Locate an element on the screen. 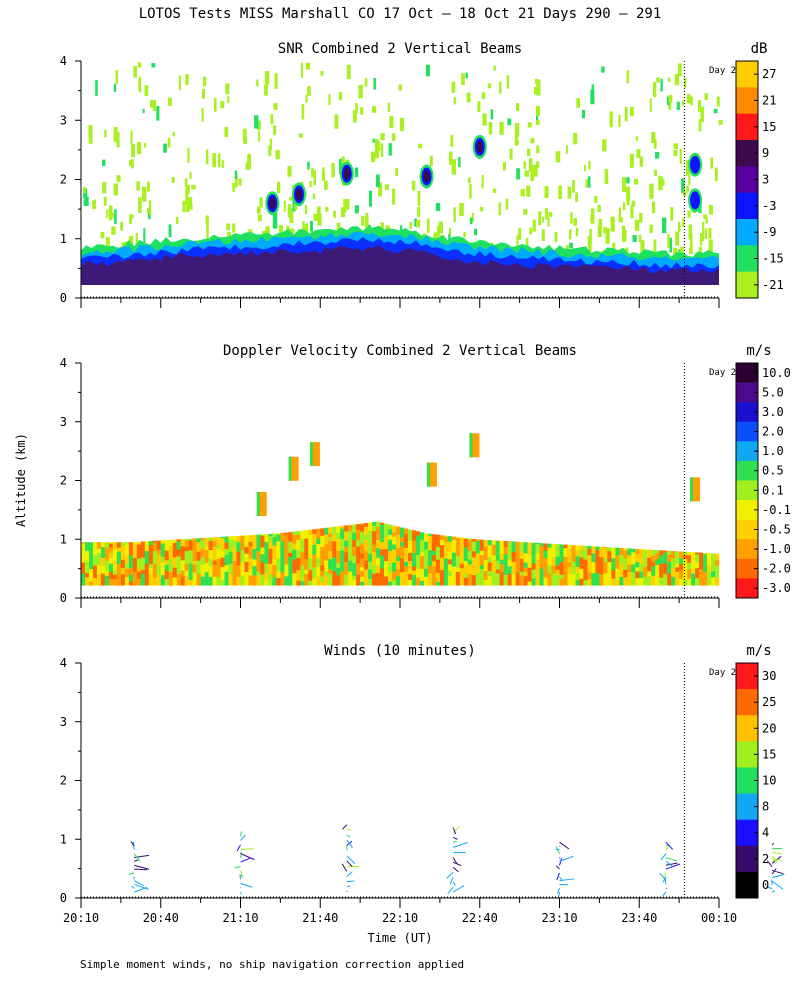  y-tick-label: 3 is located at coordinates (63, 120).